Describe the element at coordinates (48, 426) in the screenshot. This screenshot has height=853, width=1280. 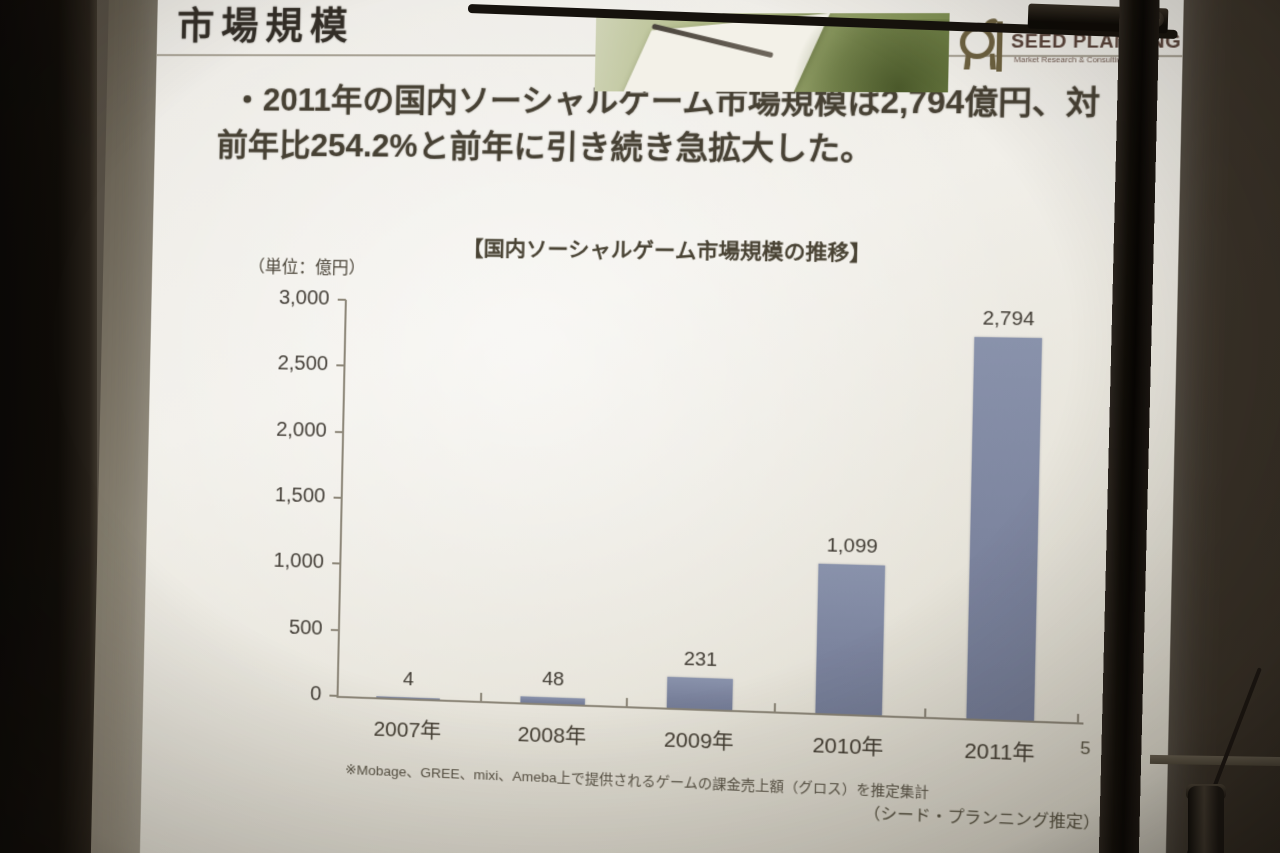
I see `room-left-shadow` at that location.